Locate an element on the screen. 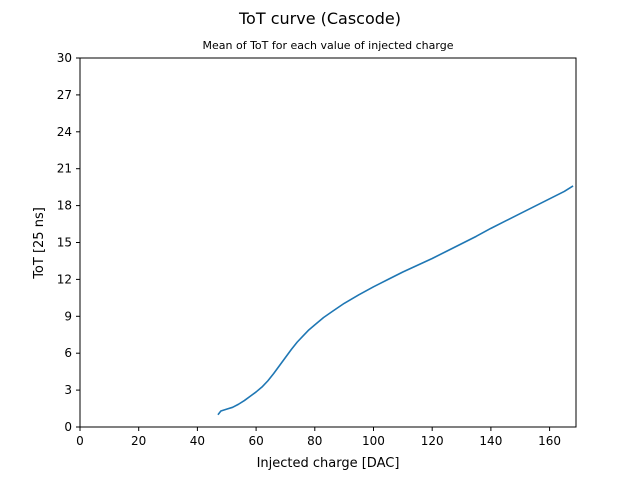  x-axis-label: Injected charge [DAC] is located at coordinates (328, 463).